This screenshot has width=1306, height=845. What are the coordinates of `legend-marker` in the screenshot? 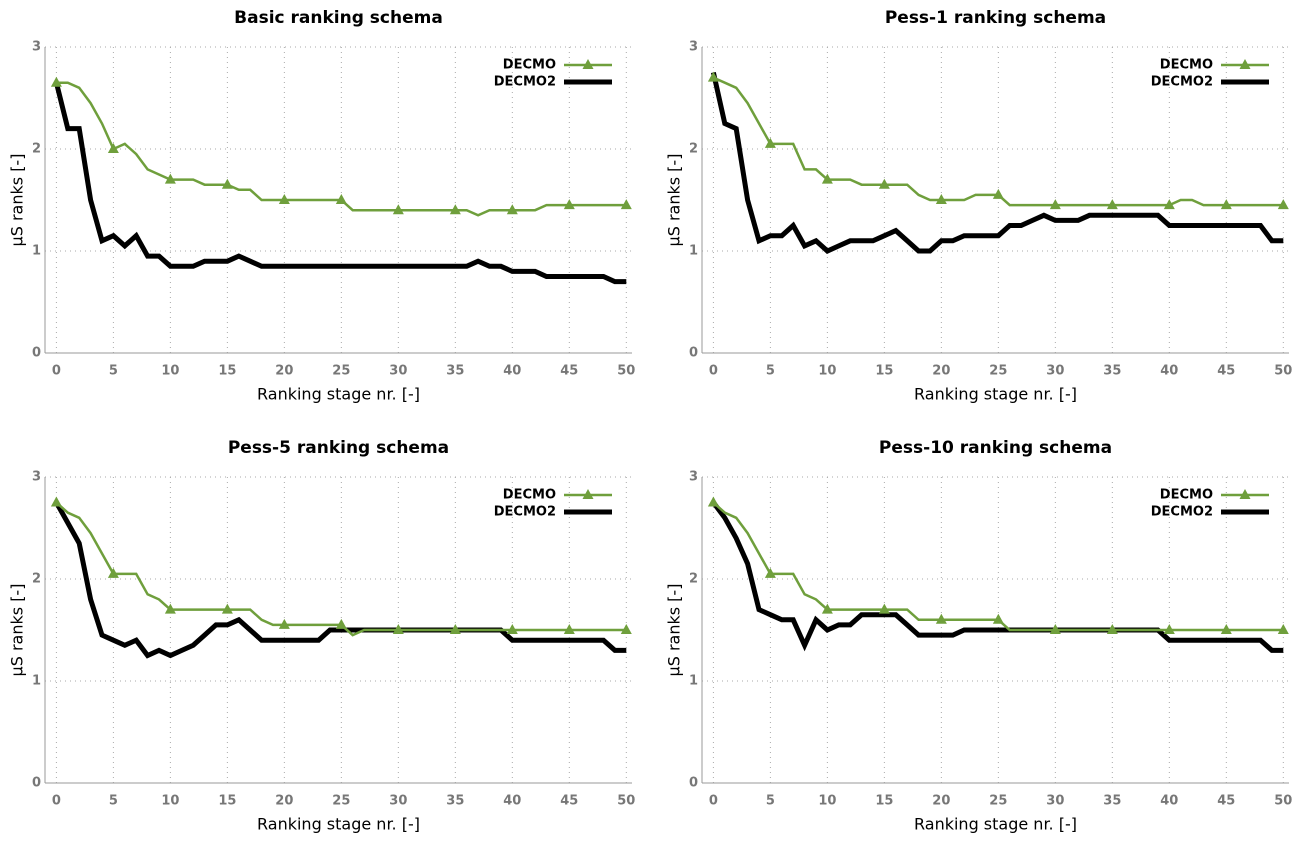 It's located at (588, 494).